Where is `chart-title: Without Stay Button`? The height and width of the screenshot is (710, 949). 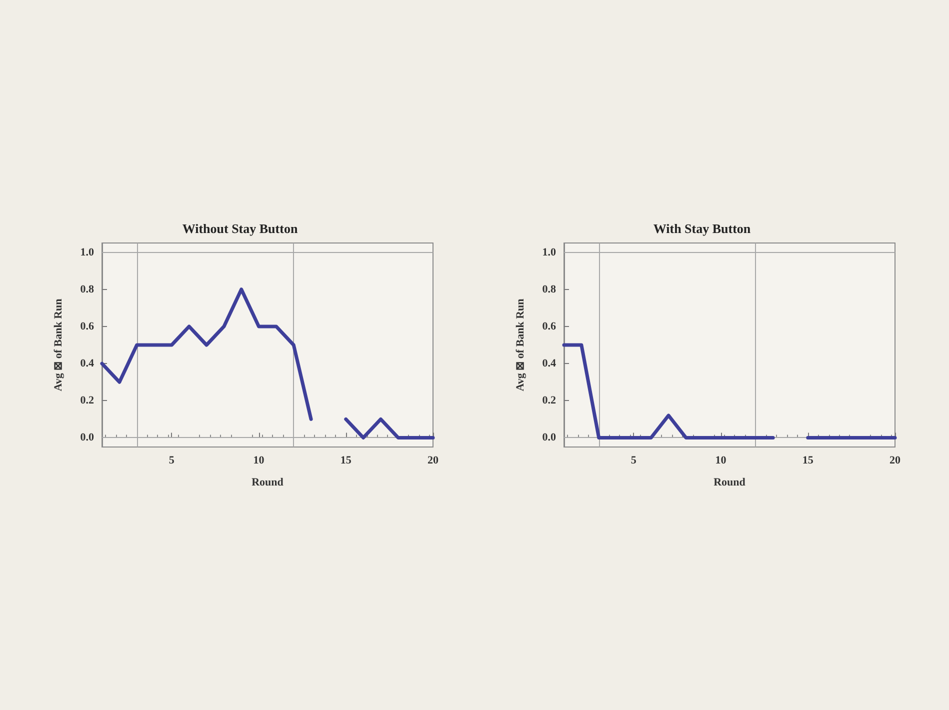 chart-title: Without Stay Button is located at coordinates (240, 228).